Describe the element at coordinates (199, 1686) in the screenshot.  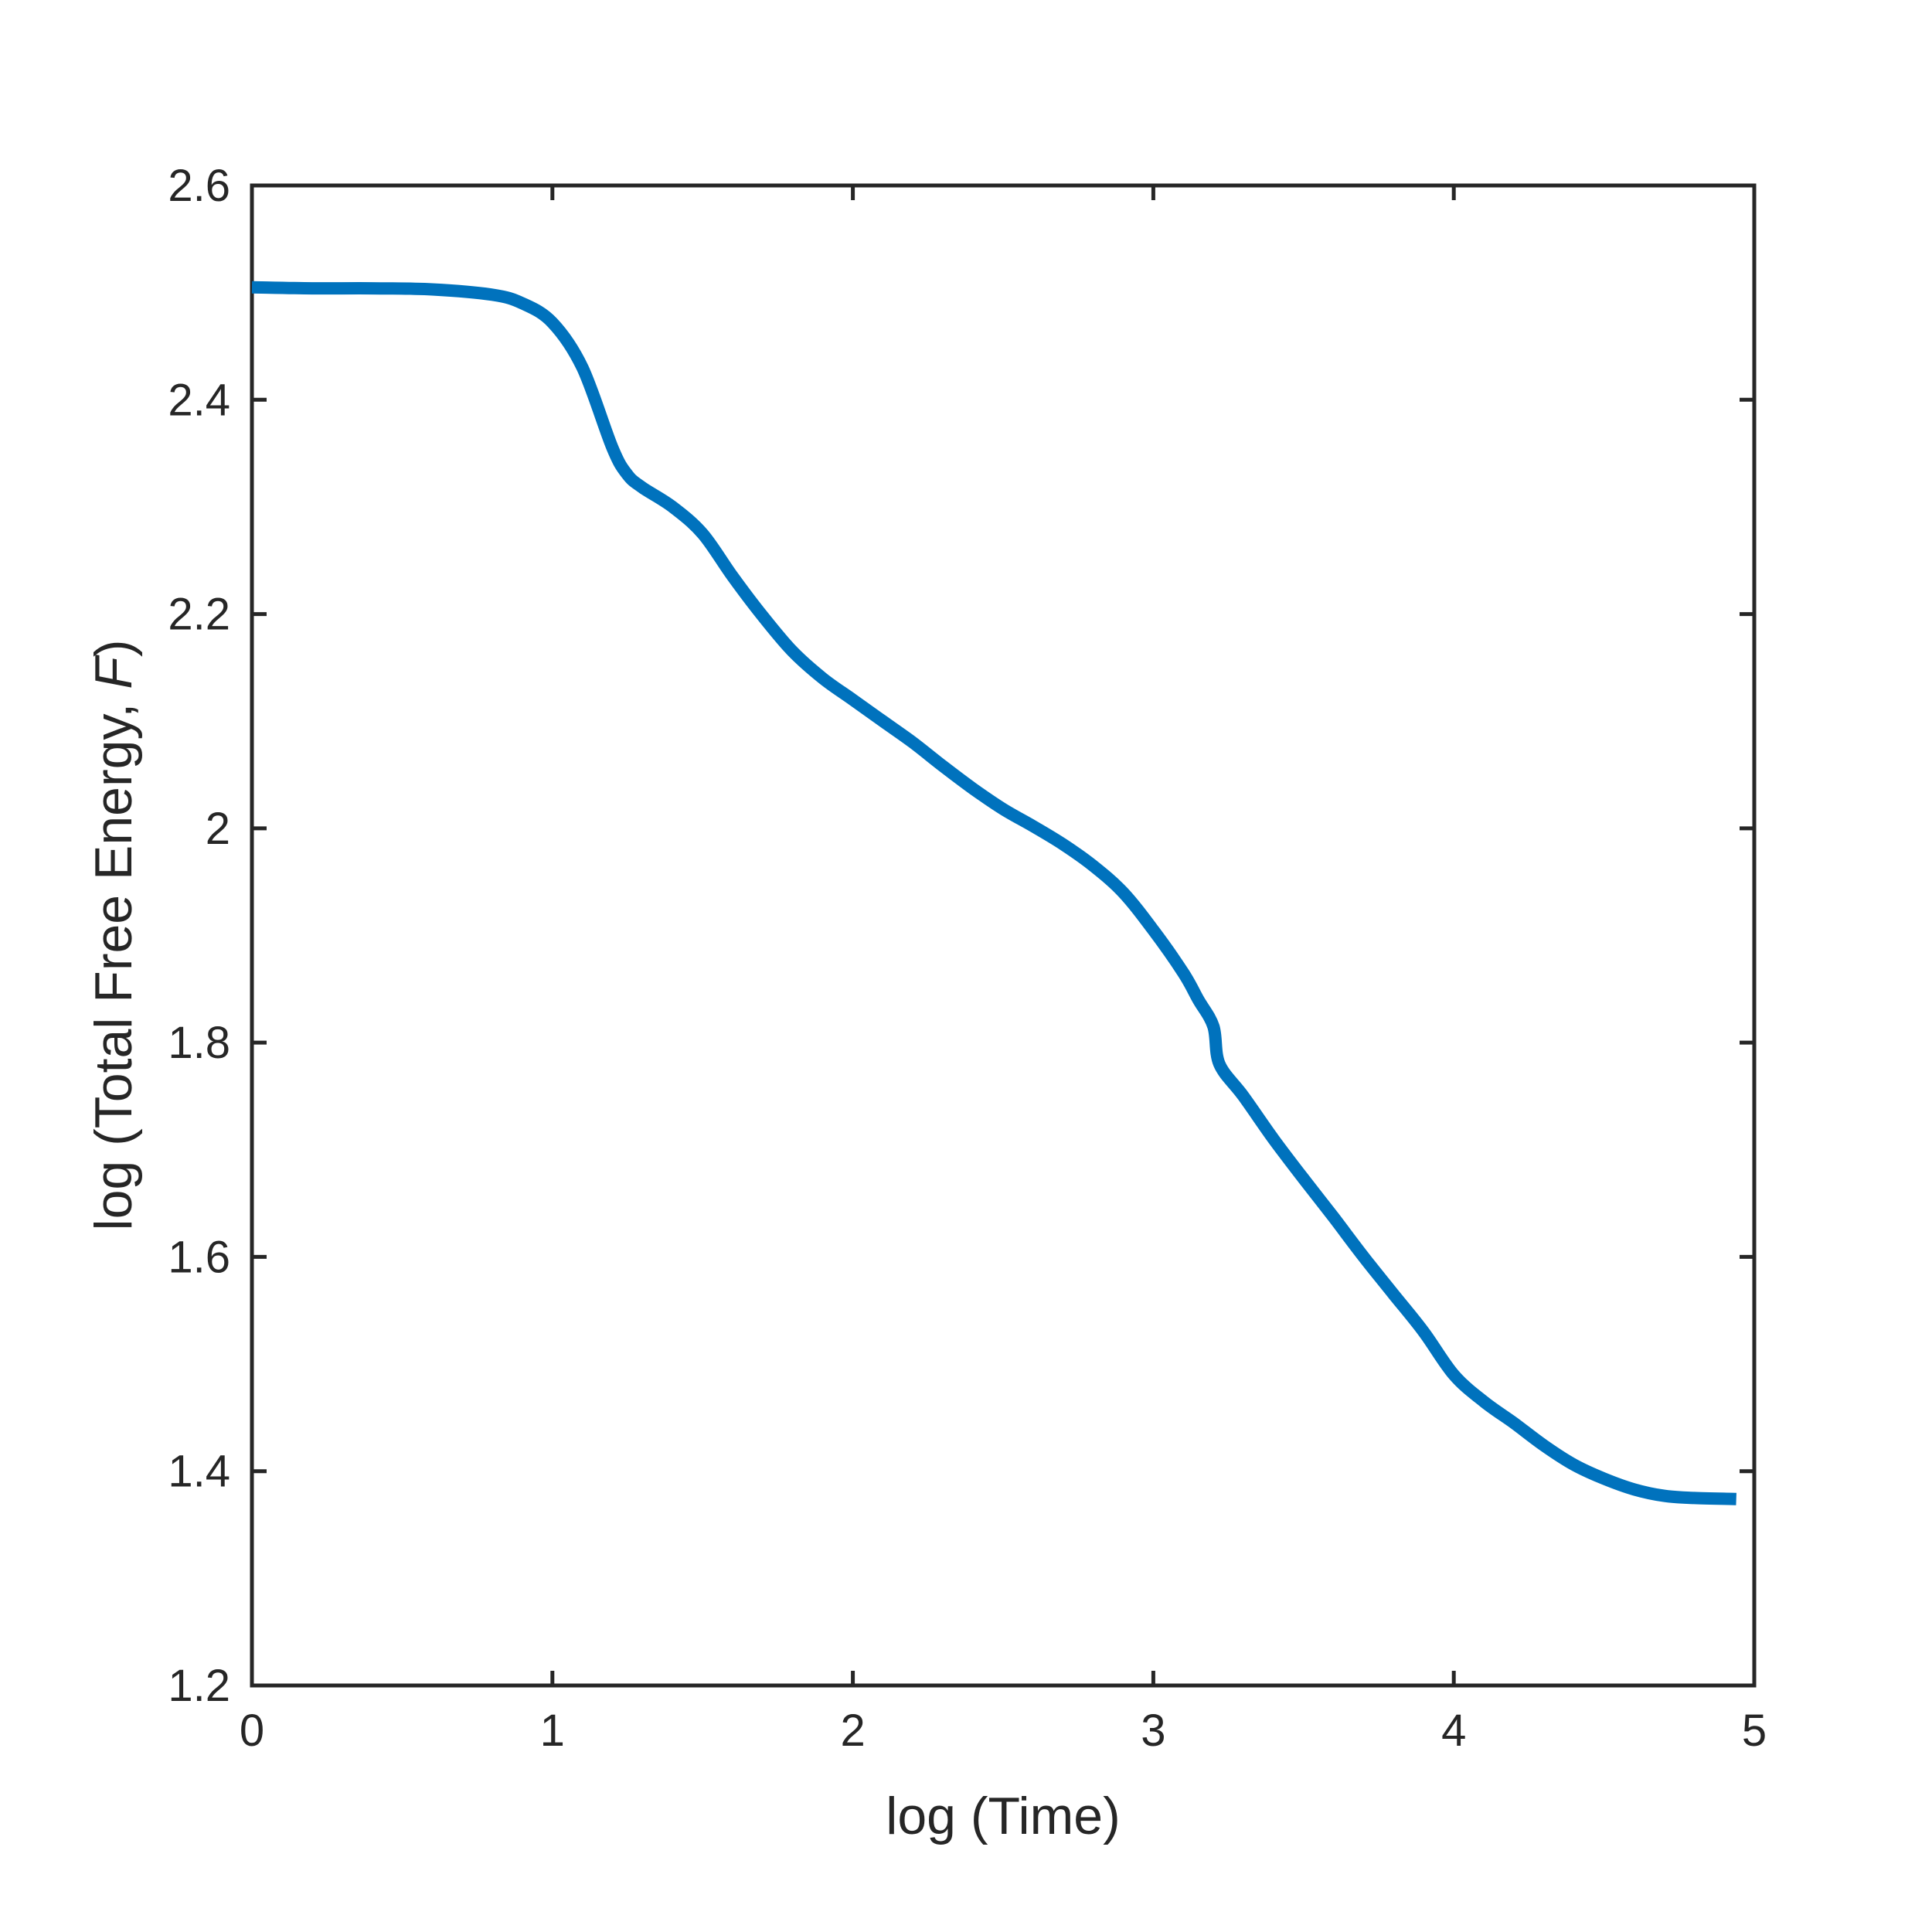
I see `y-tick-label: 1.2` at that location.